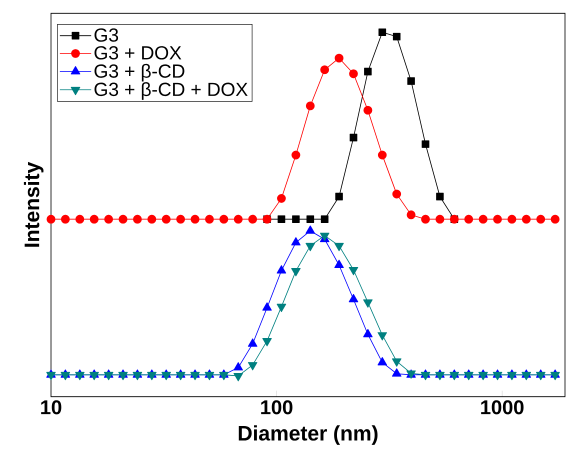 This screenshot has height=470, width=566. What do you see at coordinates (34, 204) in the screenshot?
I see `y-axis-title: Intensity` at bounding box center [34, 204].